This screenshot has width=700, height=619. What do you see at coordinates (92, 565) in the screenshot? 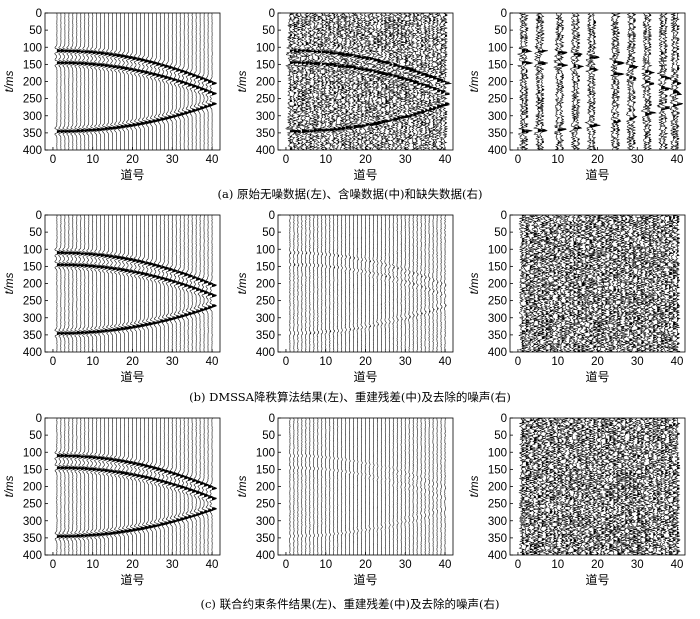
I see `x-tick-label: 10` at bounding box center [92, 565].